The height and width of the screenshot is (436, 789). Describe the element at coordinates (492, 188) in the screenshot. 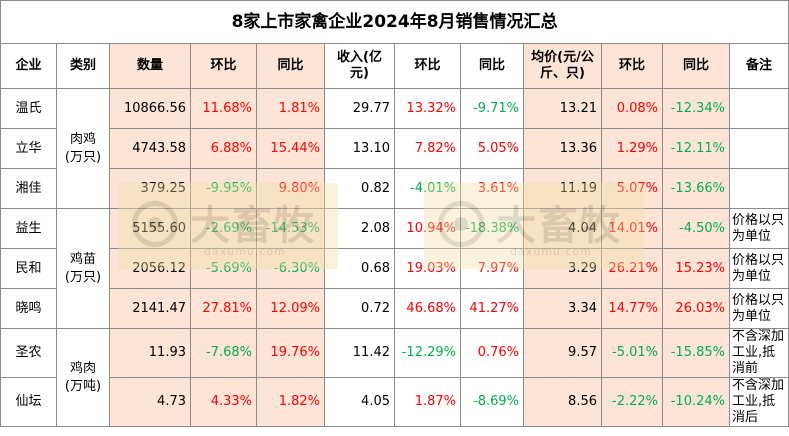

I see `revenue-yoy-cell: 3.61%` at that location.